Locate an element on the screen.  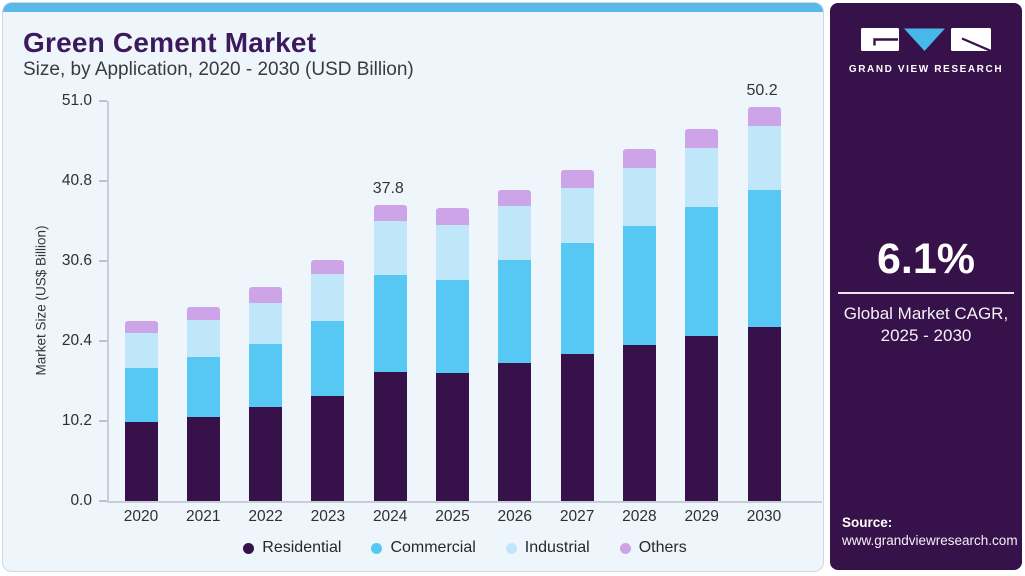
logo-v-triangle is located at coordinates (924, 39).